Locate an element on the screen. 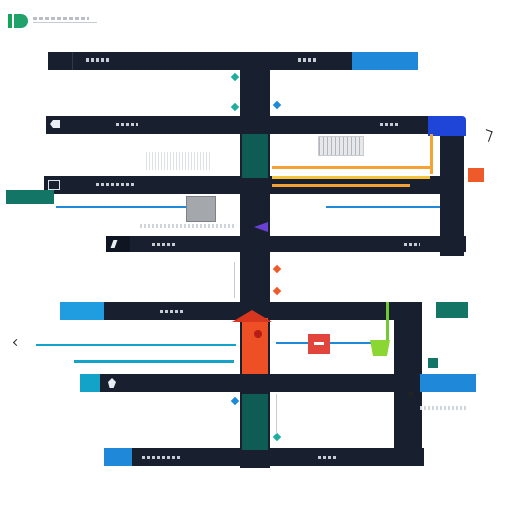  cyan-connector-row6b is located at coordinates (154, 361).